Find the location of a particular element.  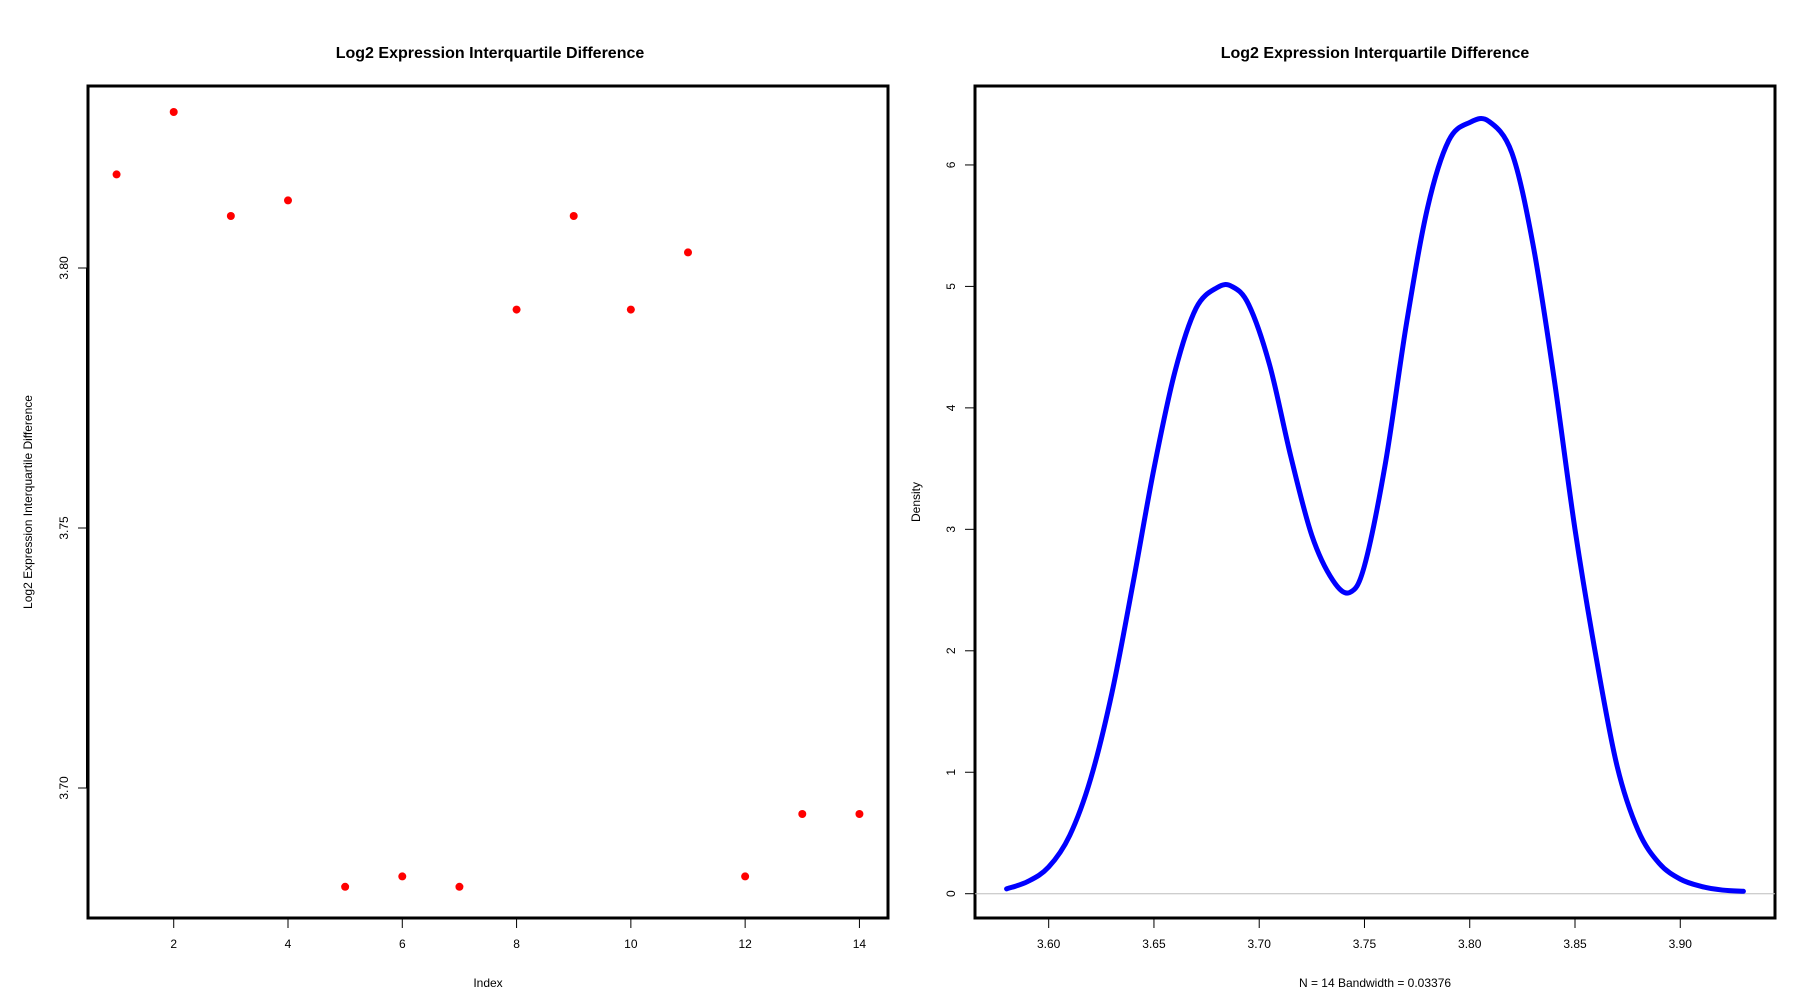

scatter-x-tick-label: 4 is located at coordinates (288, 944).